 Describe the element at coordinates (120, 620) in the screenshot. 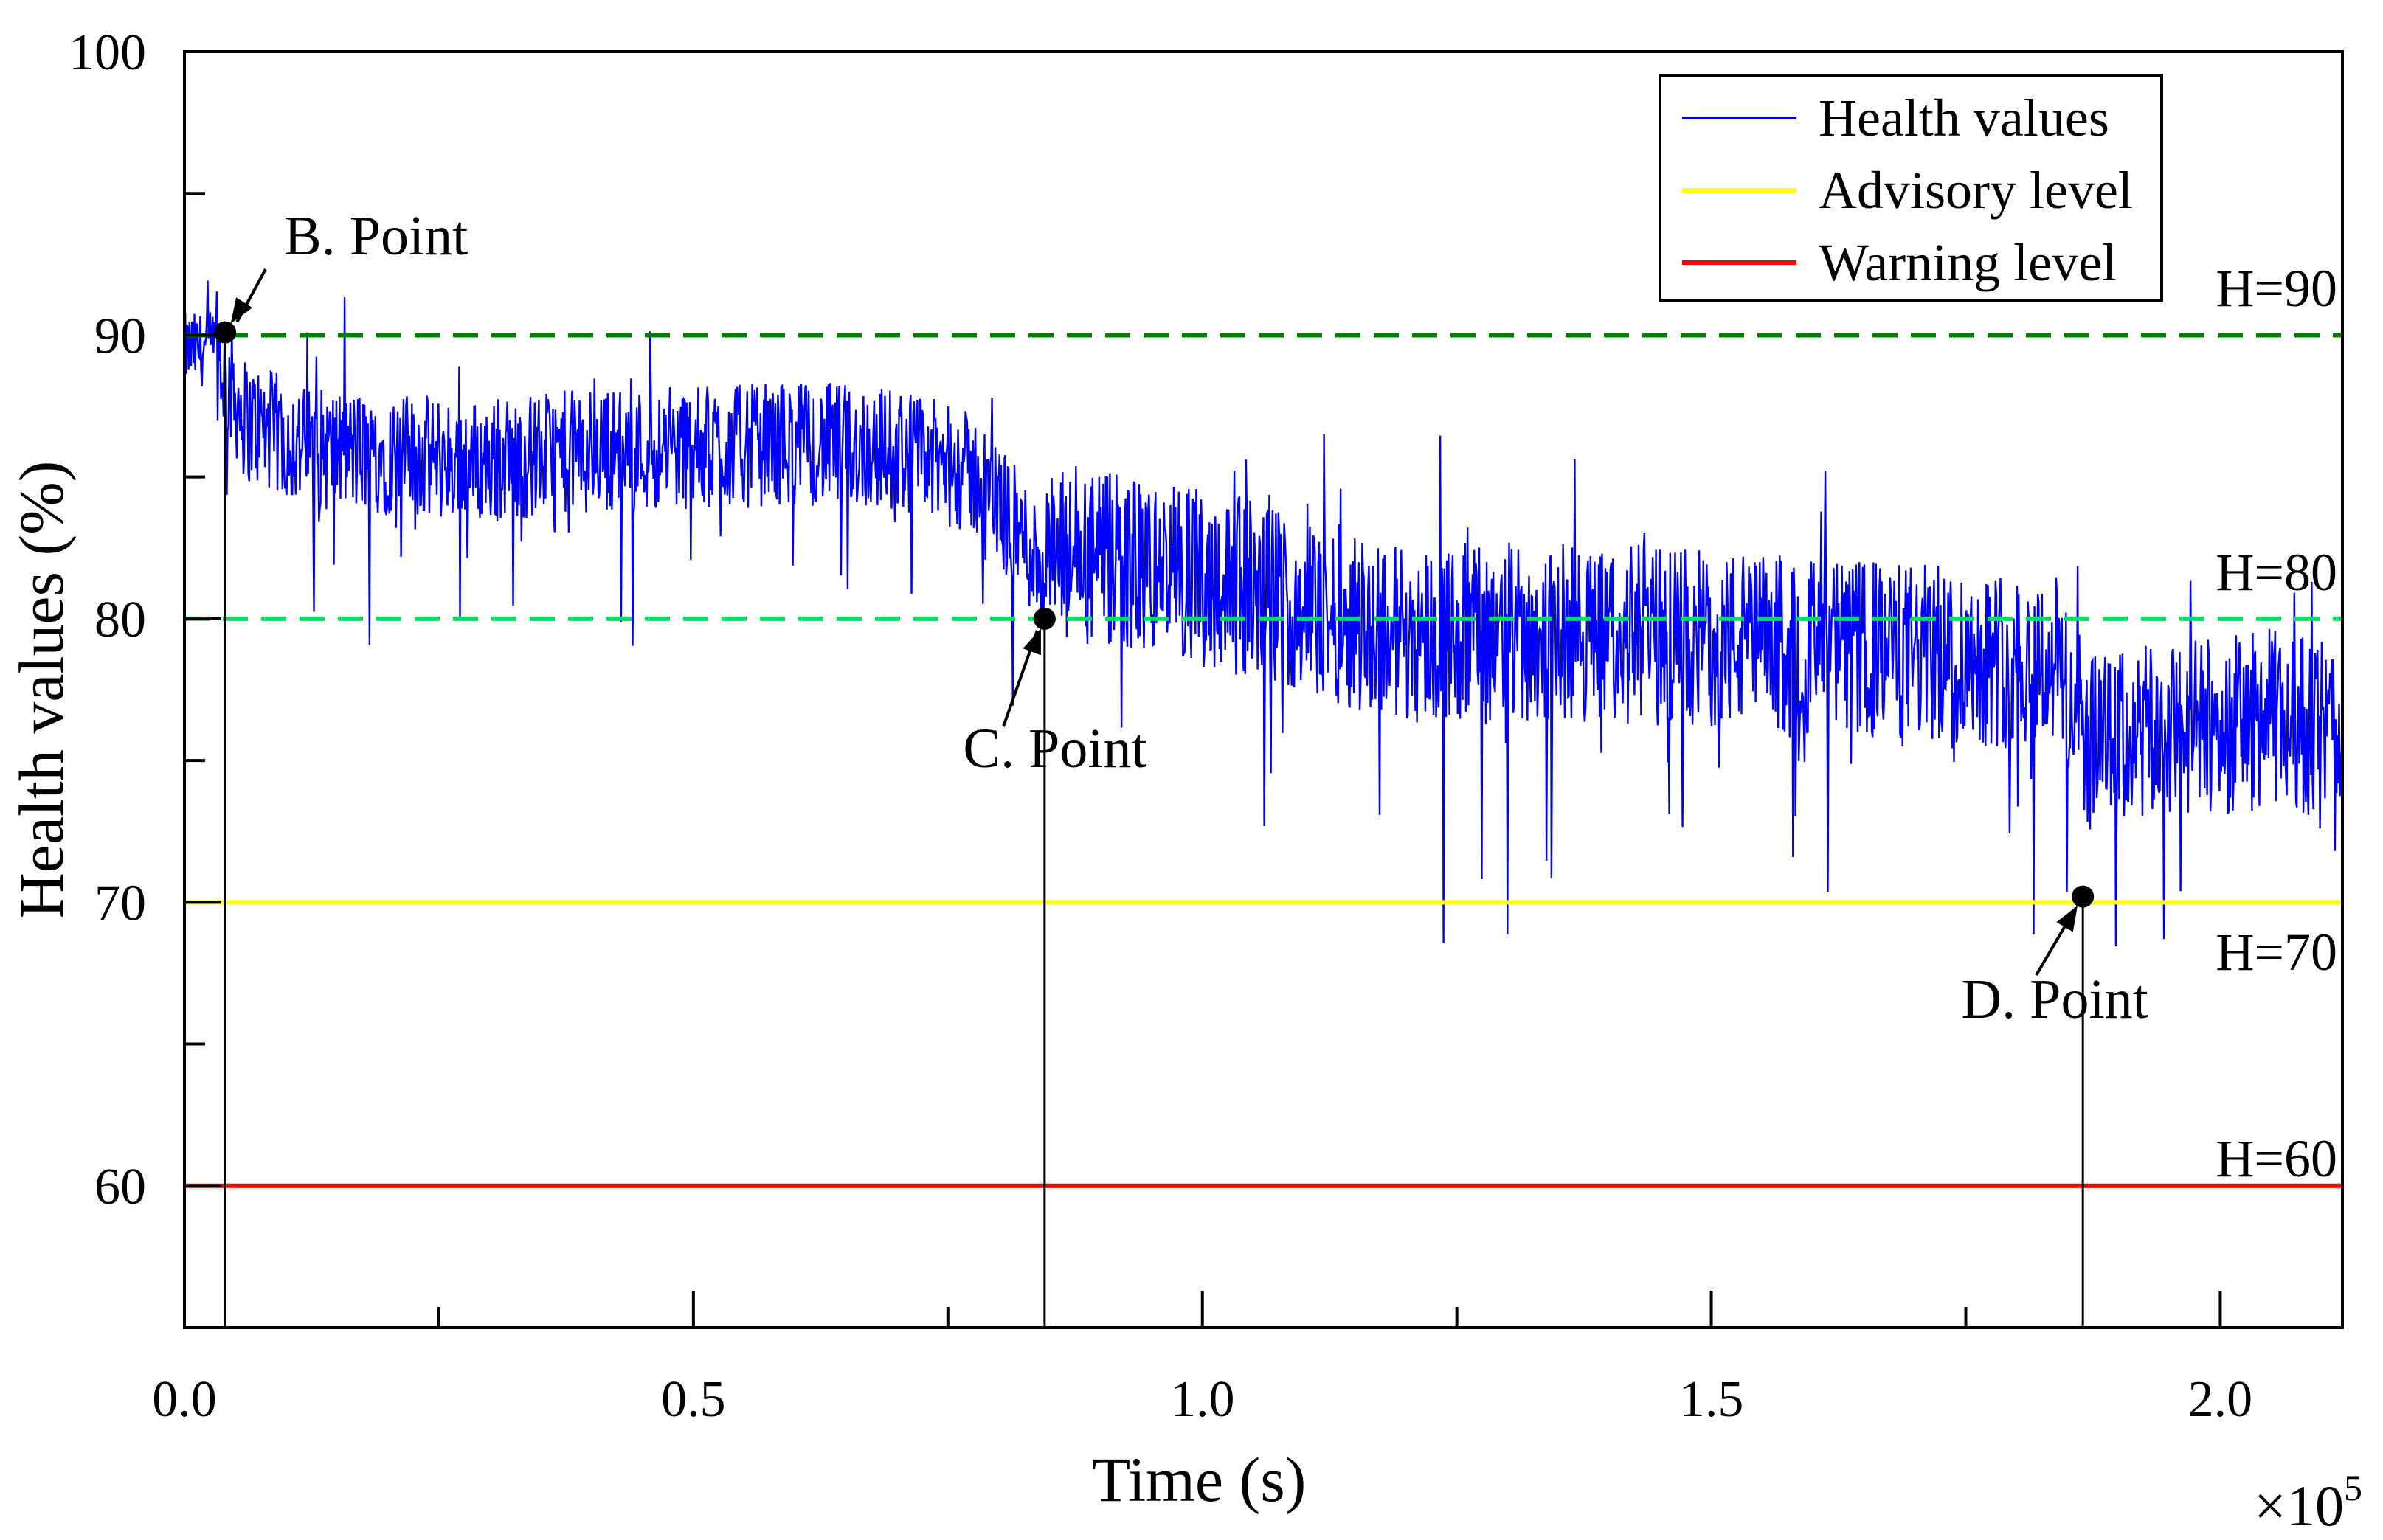

I see `y-tick-label: 80` at that location.